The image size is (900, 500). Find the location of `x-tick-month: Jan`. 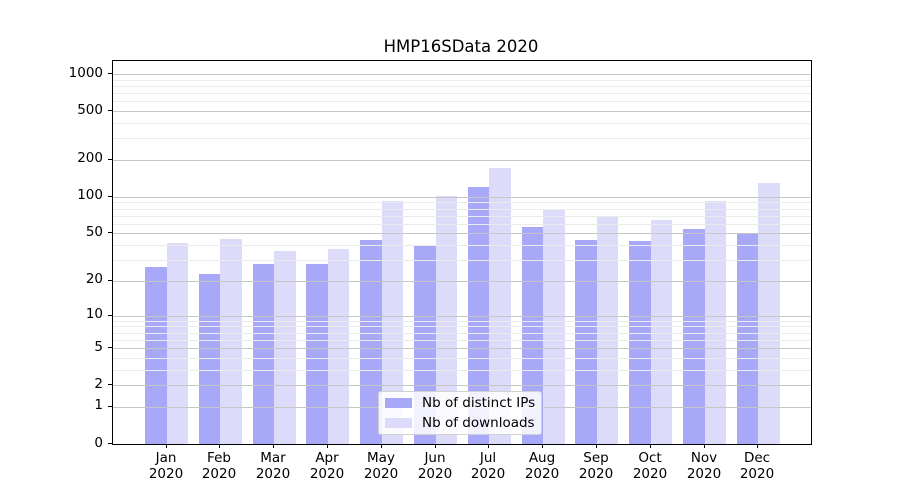

x-tick-month: Jan is located at coordinates (166, 458).